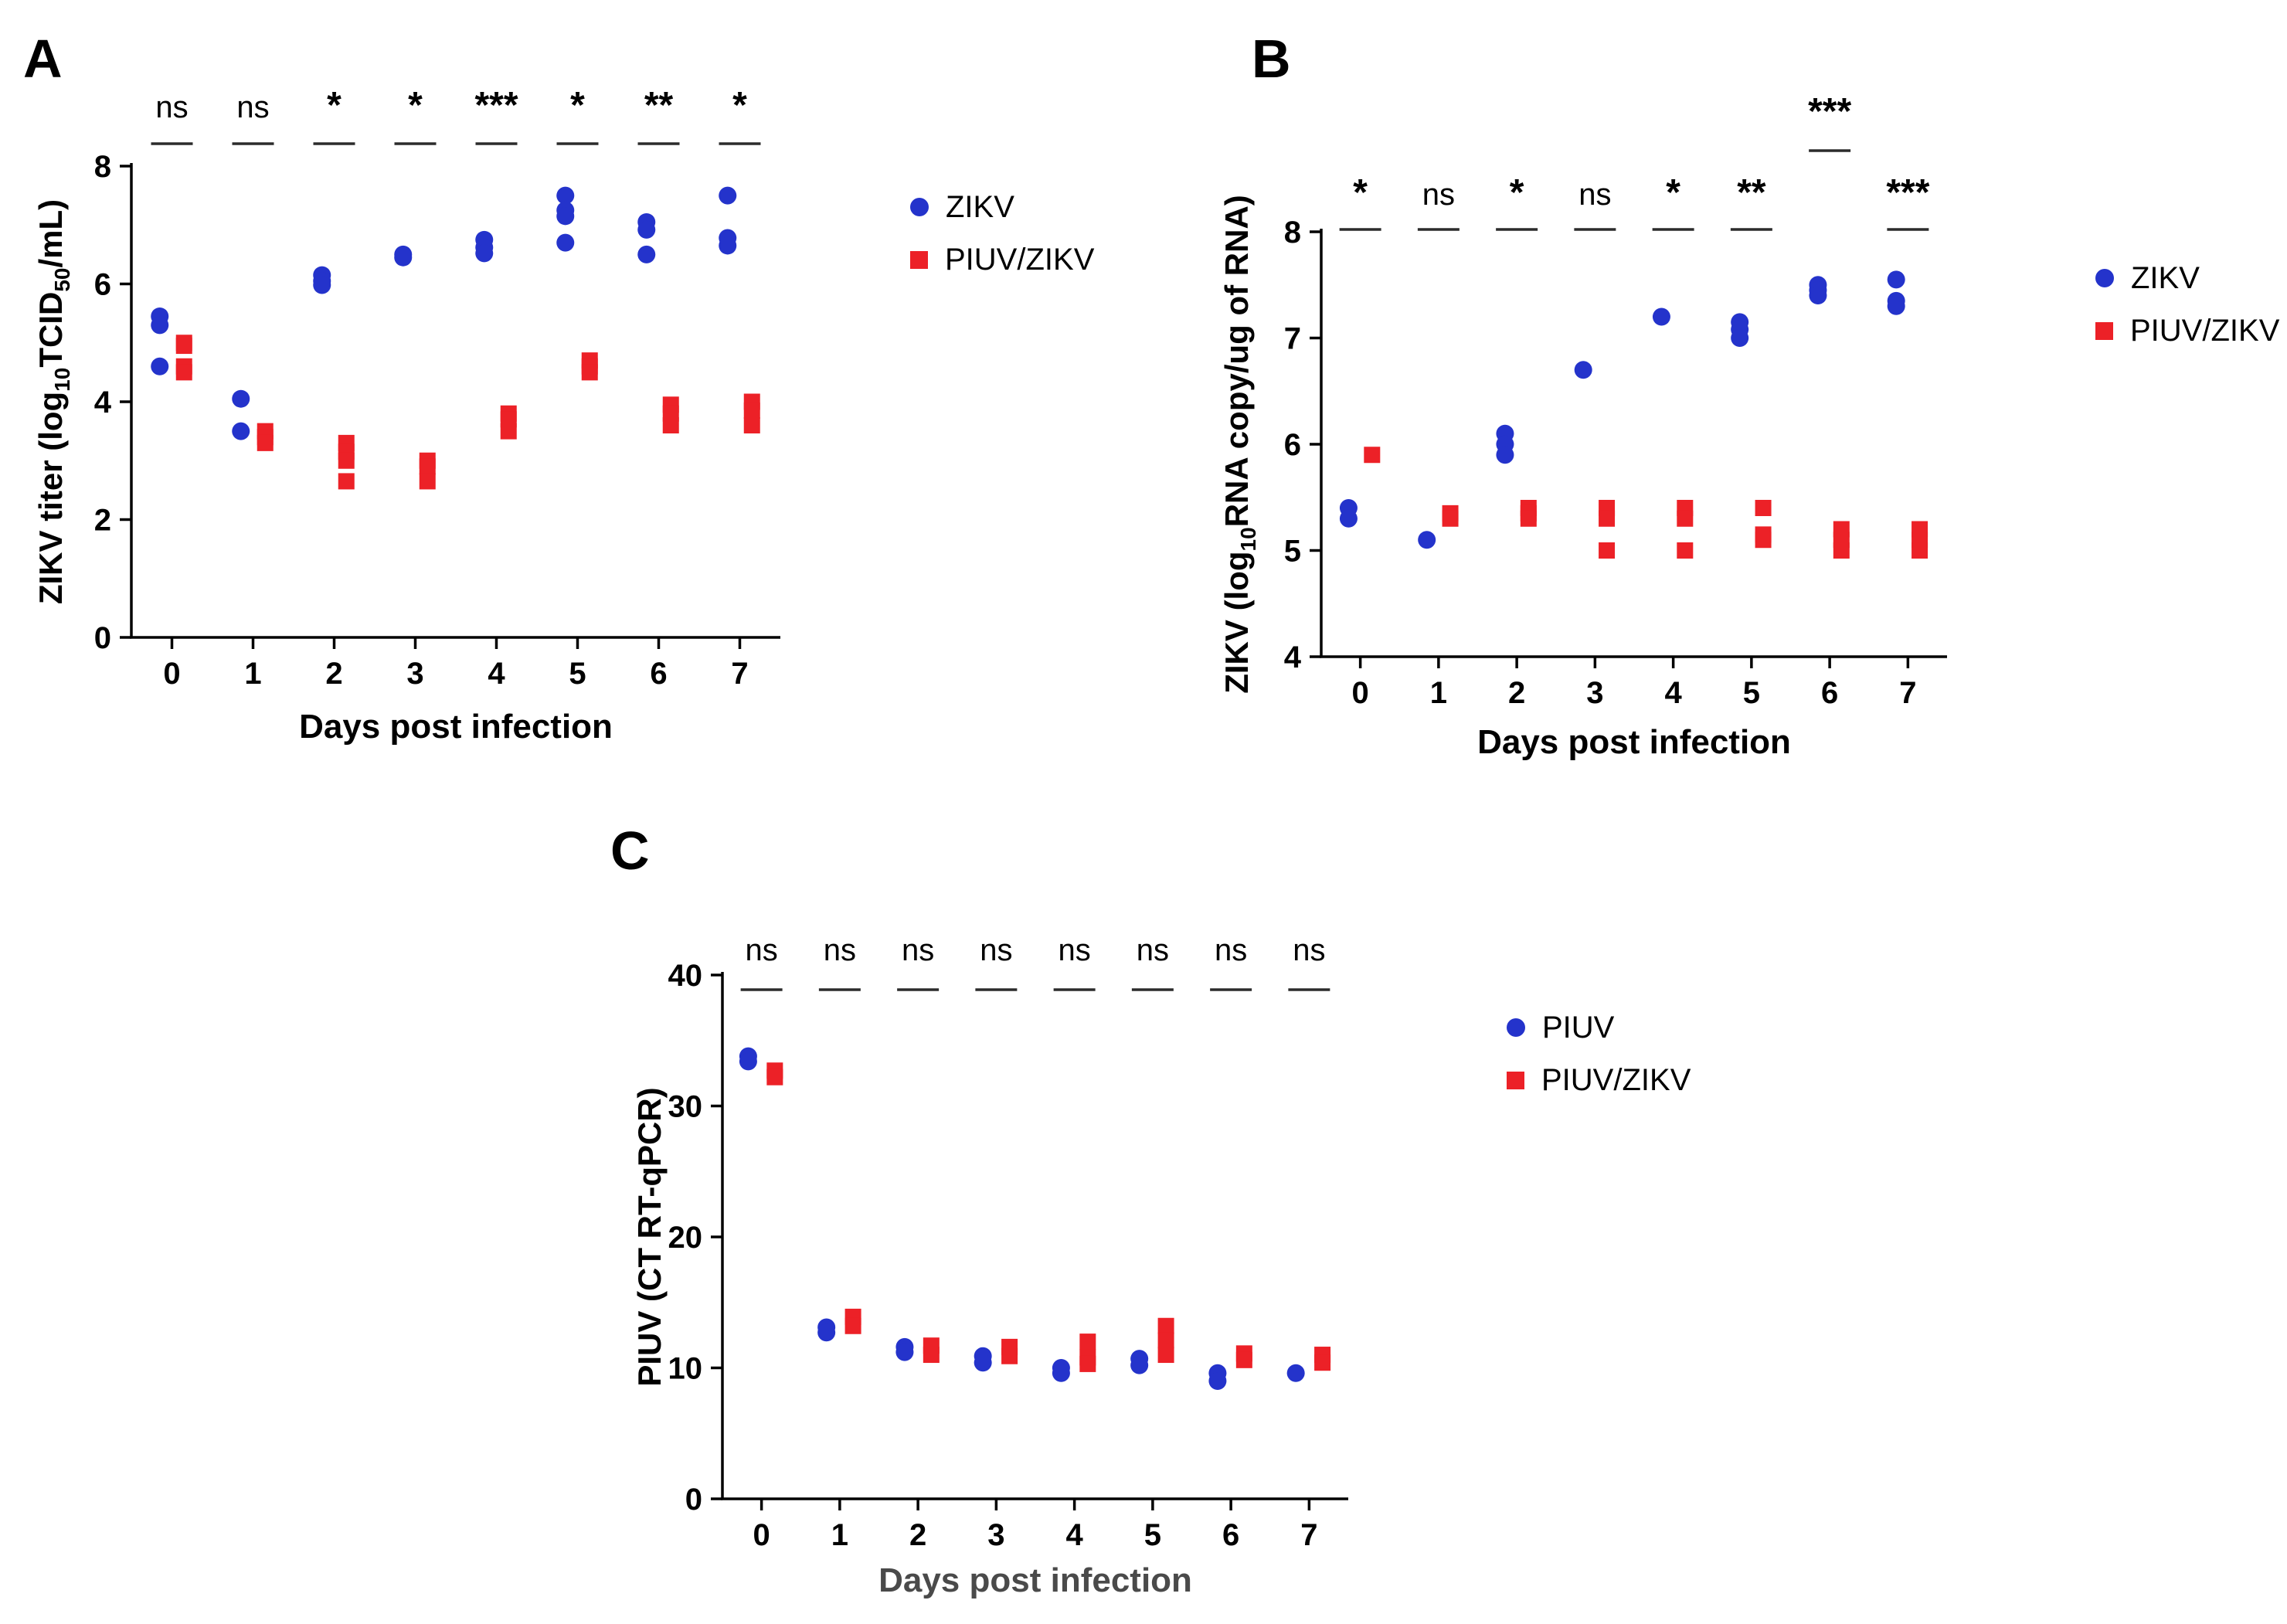 The height and width of the screenshot is (1624, 2287). Describe the element at coordinates (630, 851) in the screenshot. I see `panel-letter: C` at that location.